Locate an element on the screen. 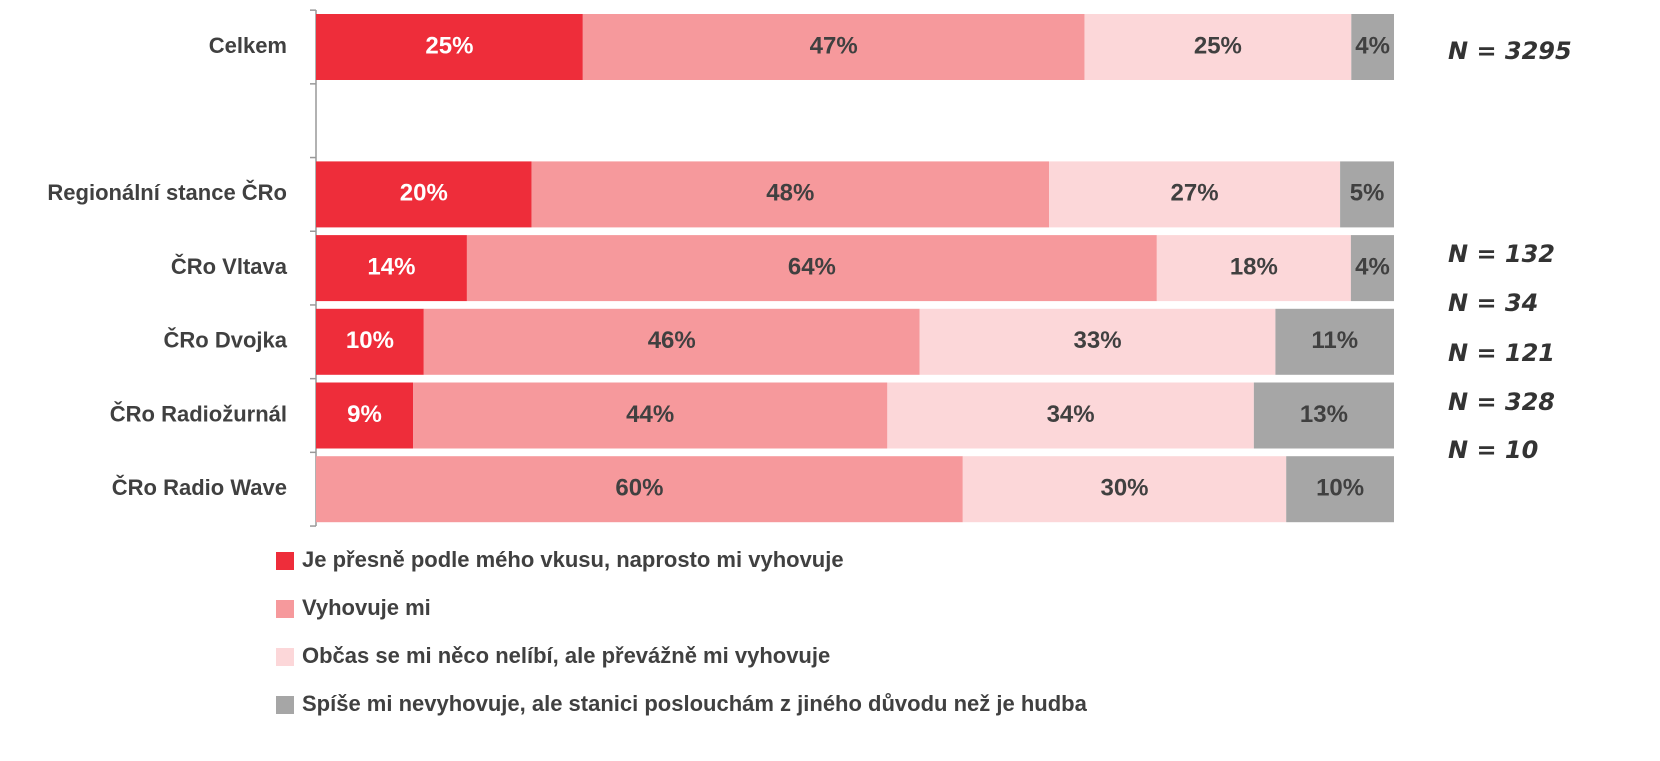  sample-size: N = 10 is located at coordinates (1493, 450).